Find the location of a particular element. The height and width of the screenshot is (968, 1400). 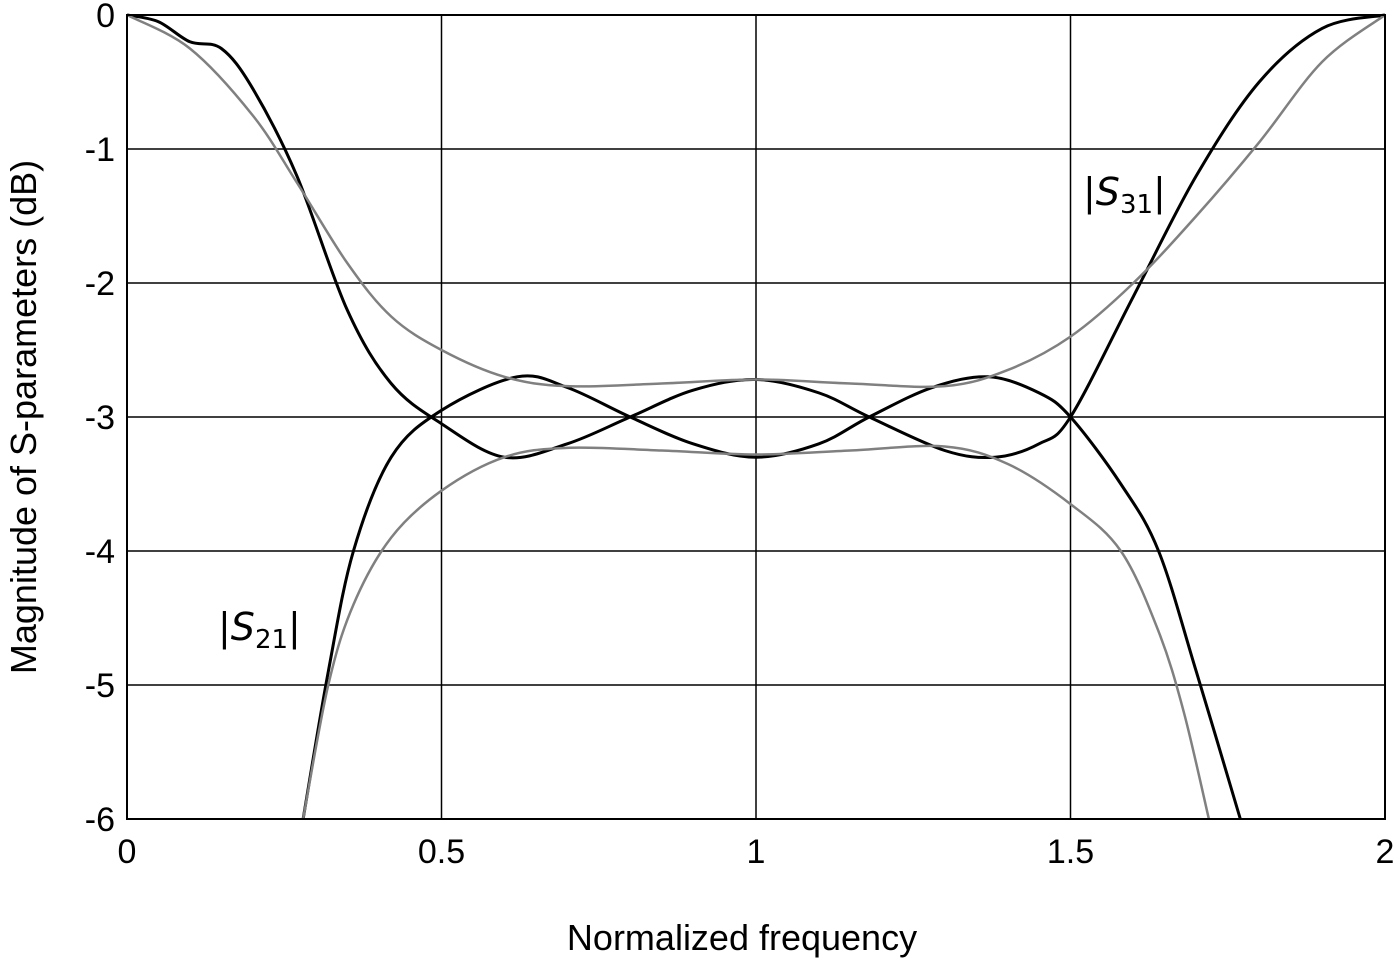

y-axis-label: Magnitude of S-parameters (dB) is located at coordinates (23, 417).